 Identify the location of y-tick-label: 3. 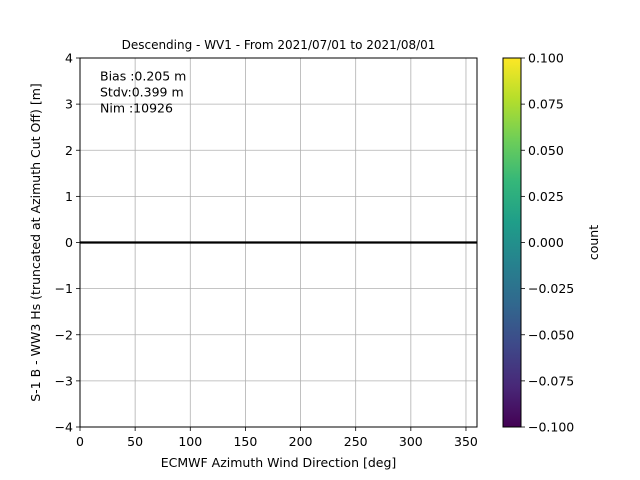
(69, 104).